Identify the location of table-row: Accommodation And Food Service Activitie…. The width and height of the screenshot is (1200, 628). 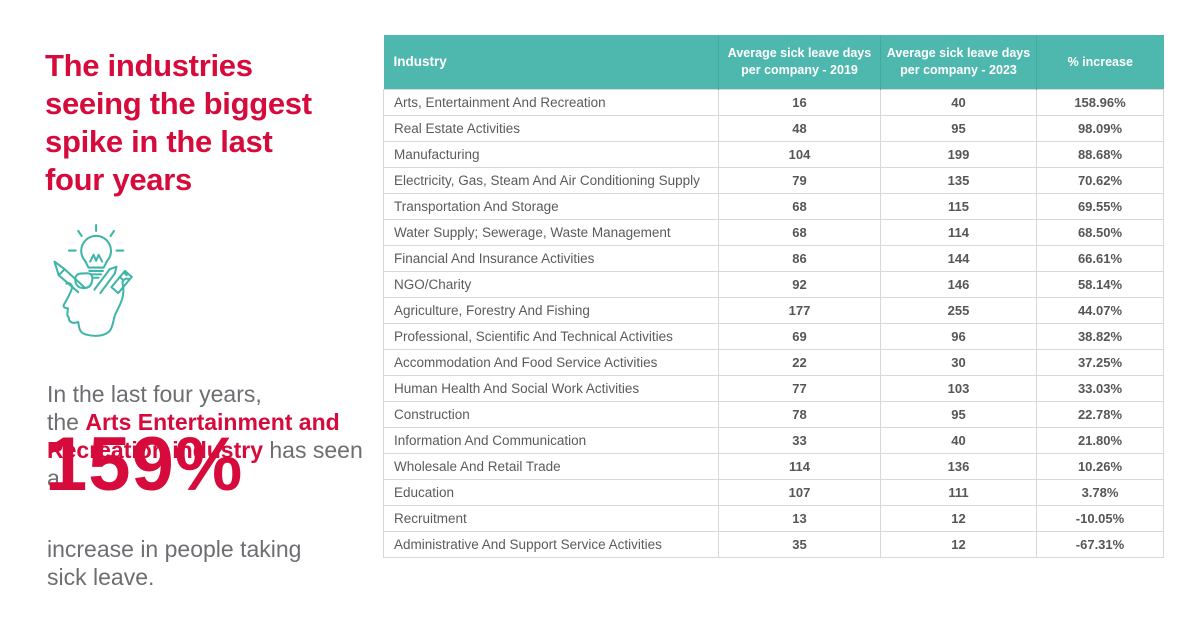
(773, 362).